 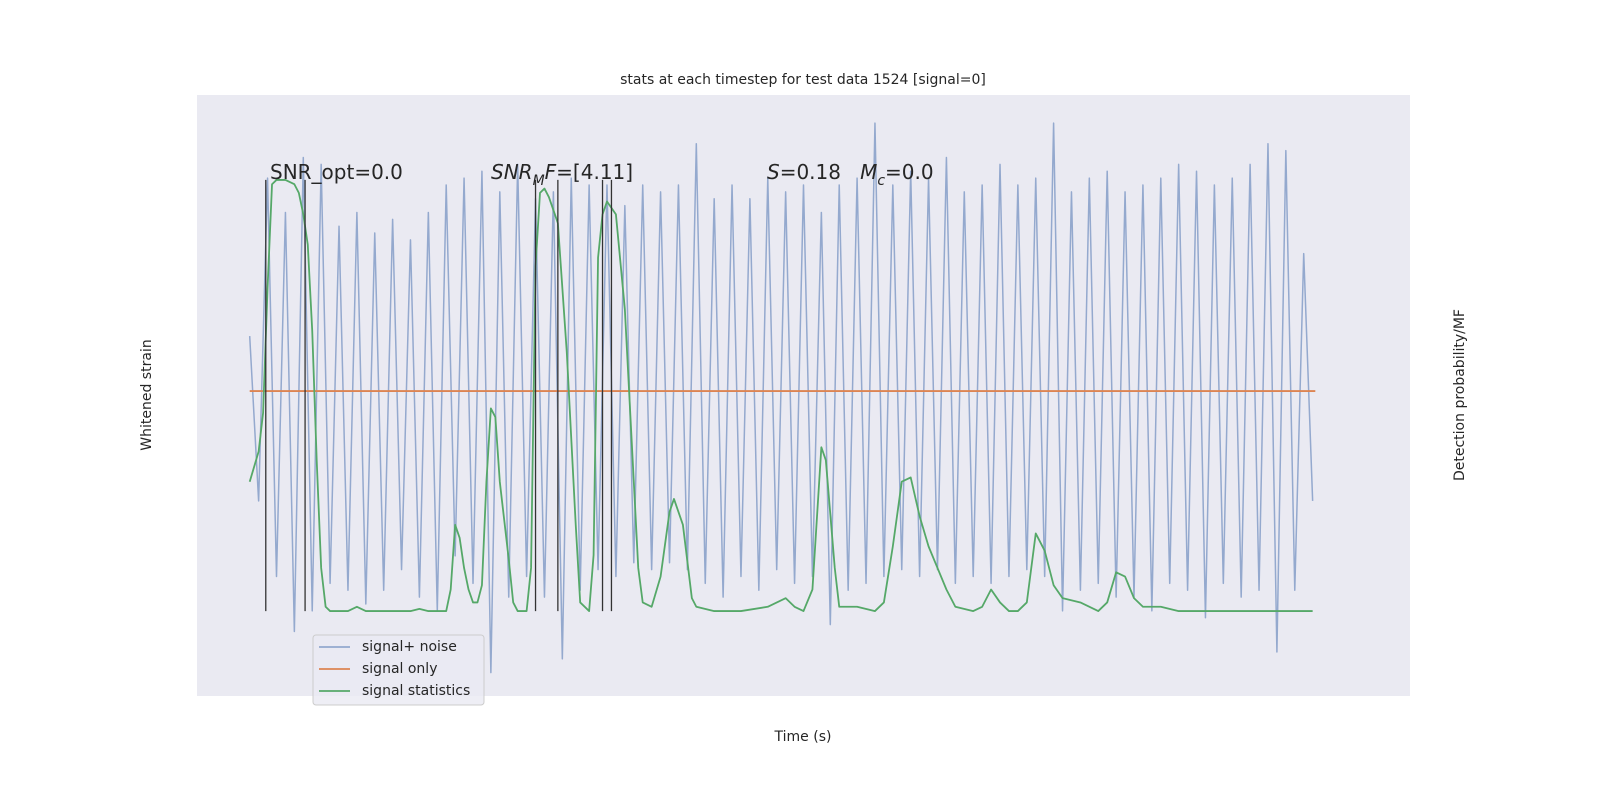 I want to click on y2-axis-label: Detection probability/MF, so click(x=1460, y=395).